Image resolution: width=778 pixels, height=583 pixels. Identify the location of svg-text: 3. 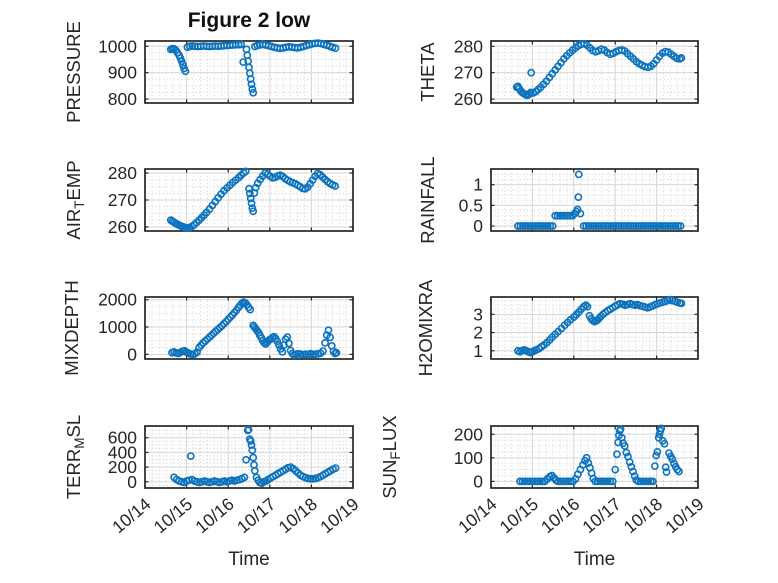
(478, 314).